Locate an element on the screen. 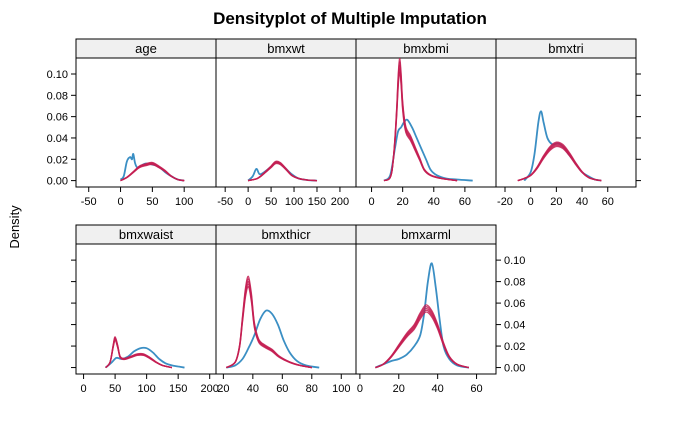  strip-label-bmxbmi: bmxbmi is located at coordinates (426, 48).